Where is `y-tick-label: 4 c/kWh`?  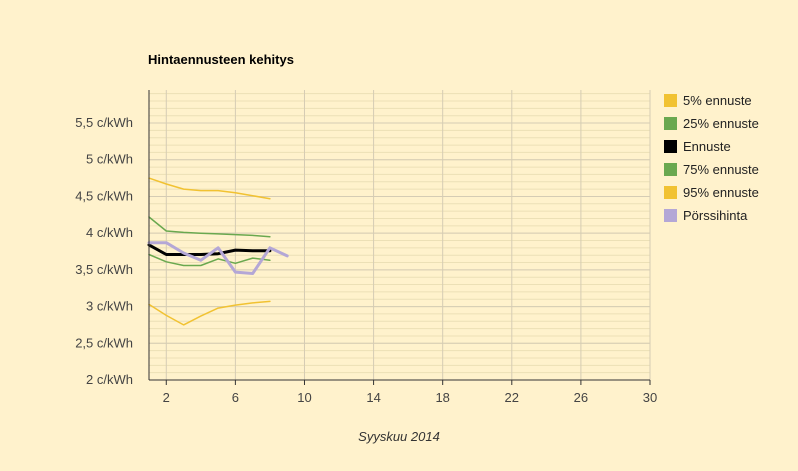
y-tick-label: 4 c/kWh is located at coordinates (109, 232).